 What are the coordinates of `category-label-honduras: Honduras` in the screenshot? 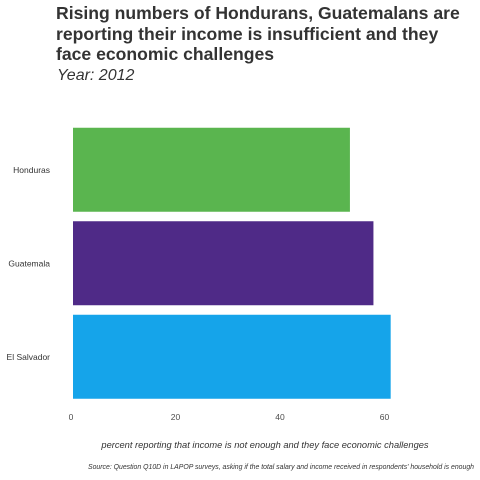 It's located at (31, 170).